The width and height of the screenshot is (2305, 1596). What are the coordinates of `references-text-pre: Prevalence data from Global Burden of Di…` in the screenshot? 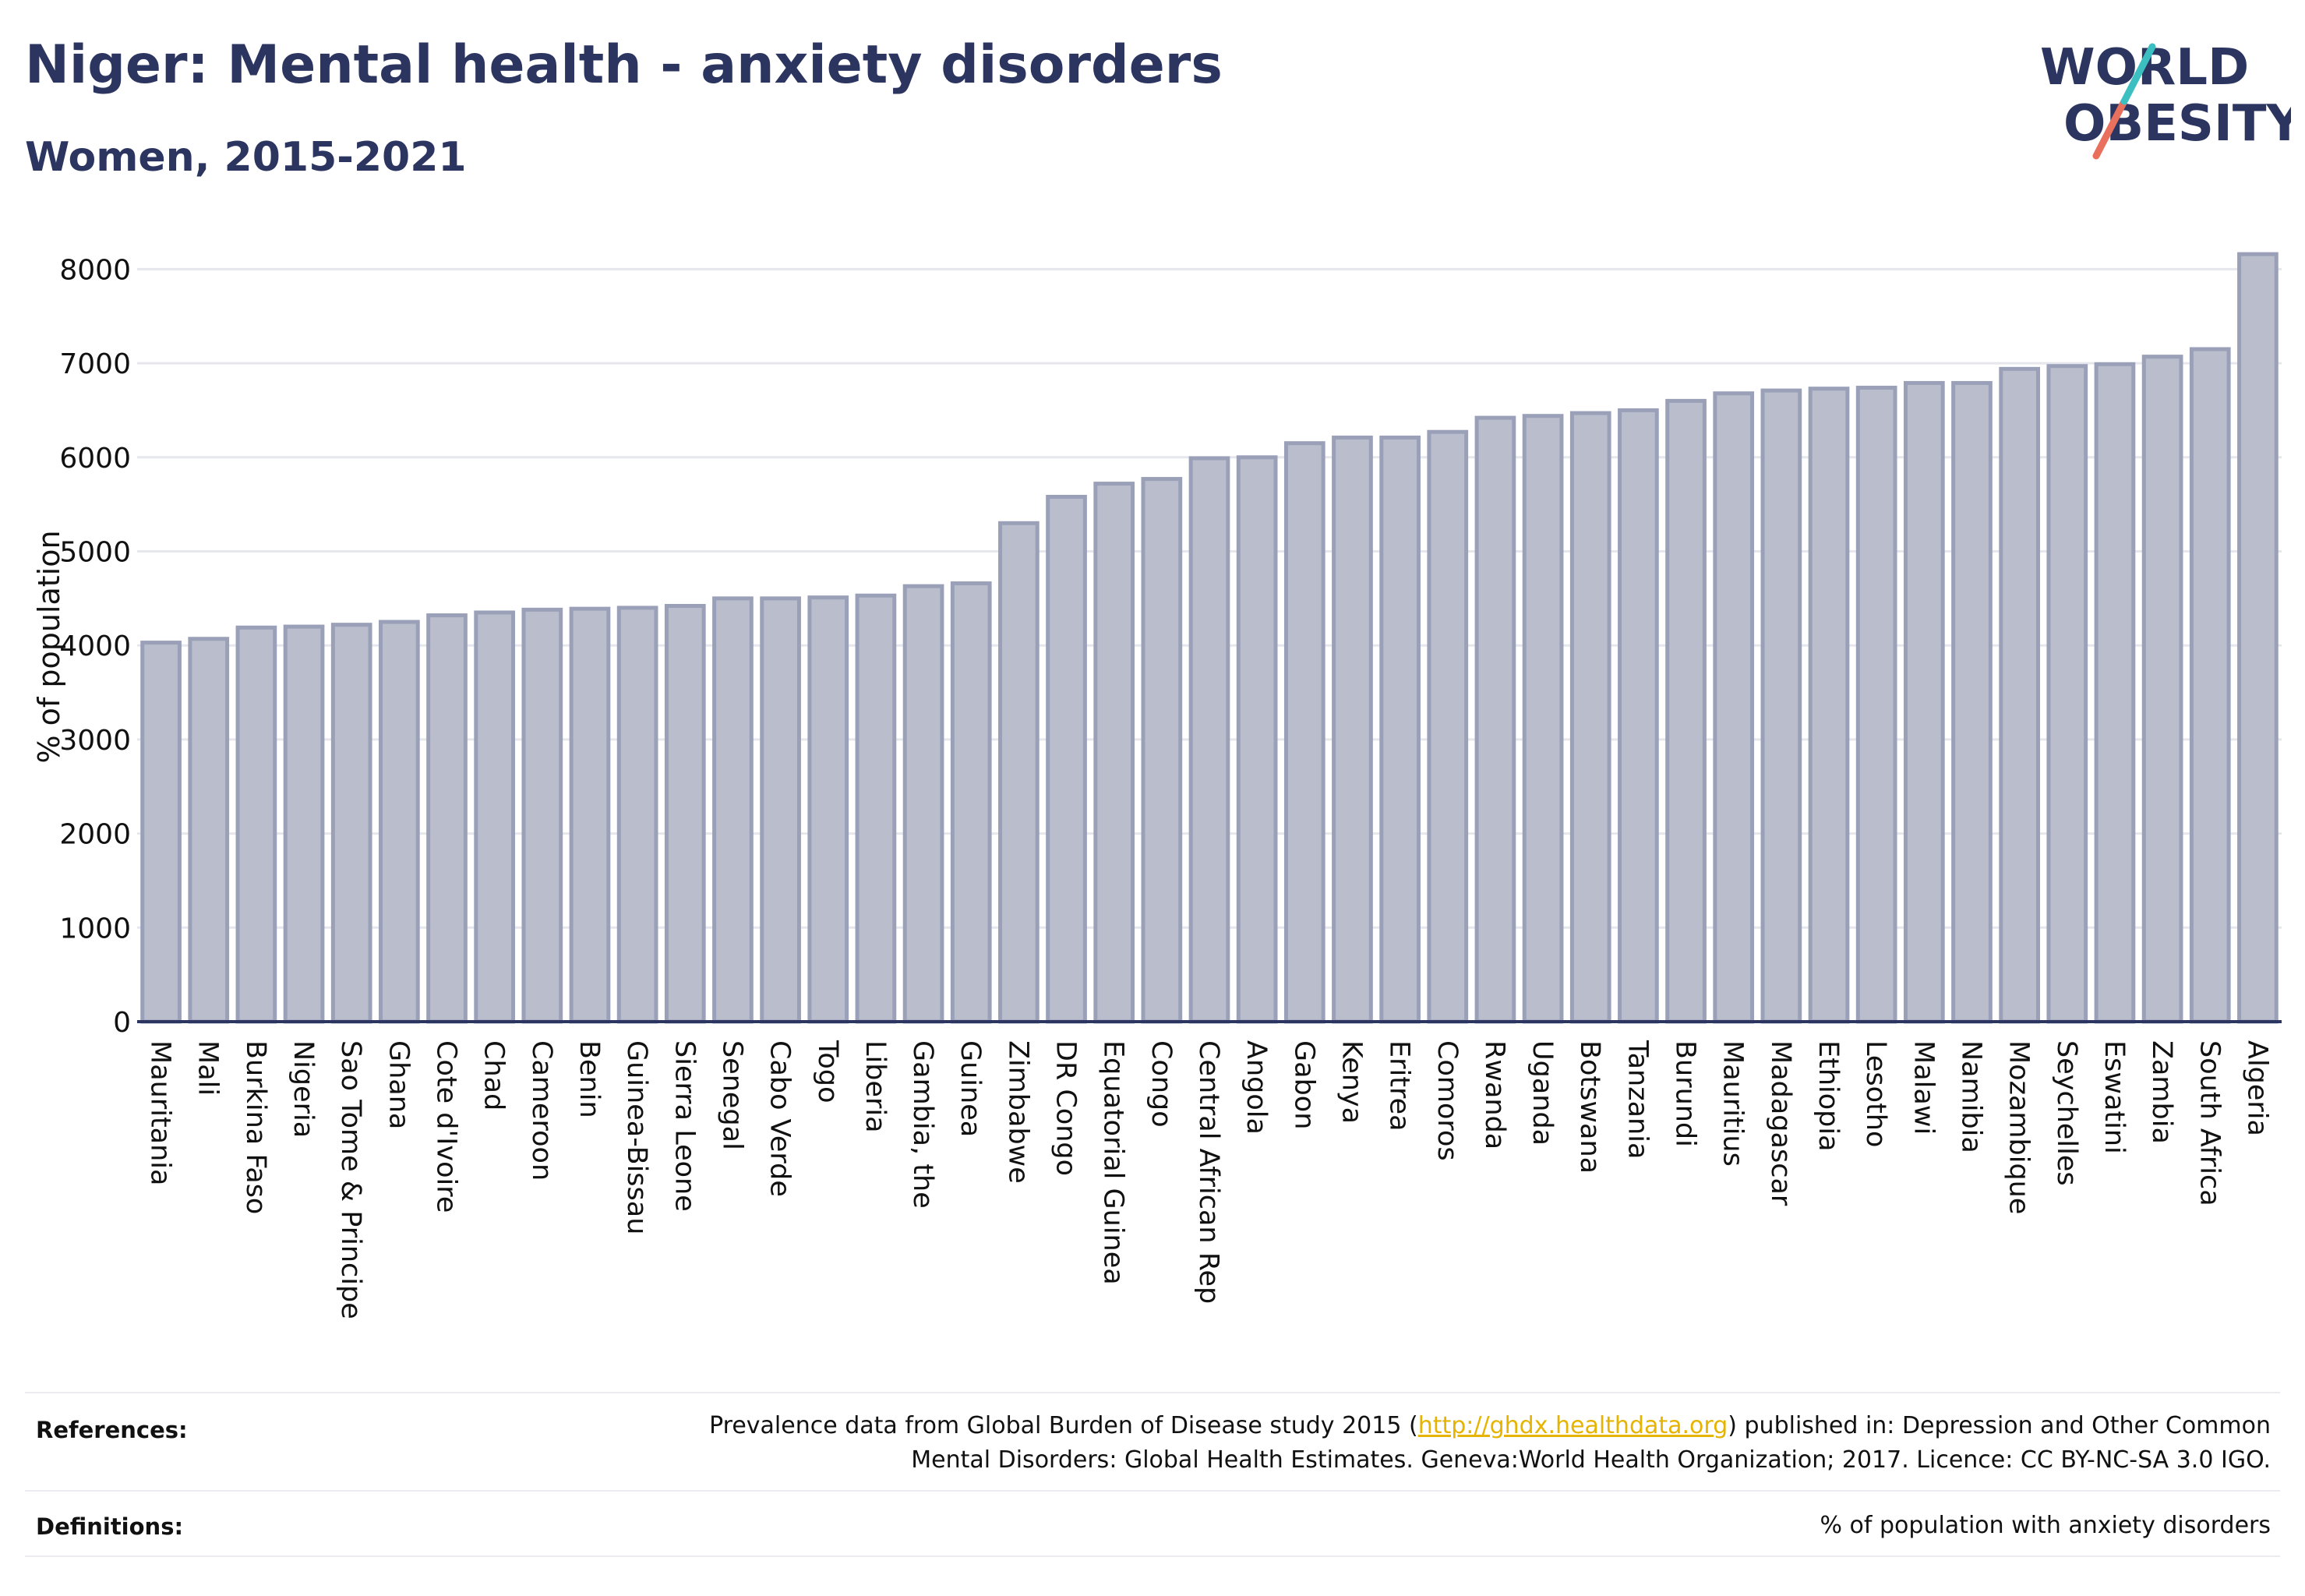 It's located at (1063, 1425).